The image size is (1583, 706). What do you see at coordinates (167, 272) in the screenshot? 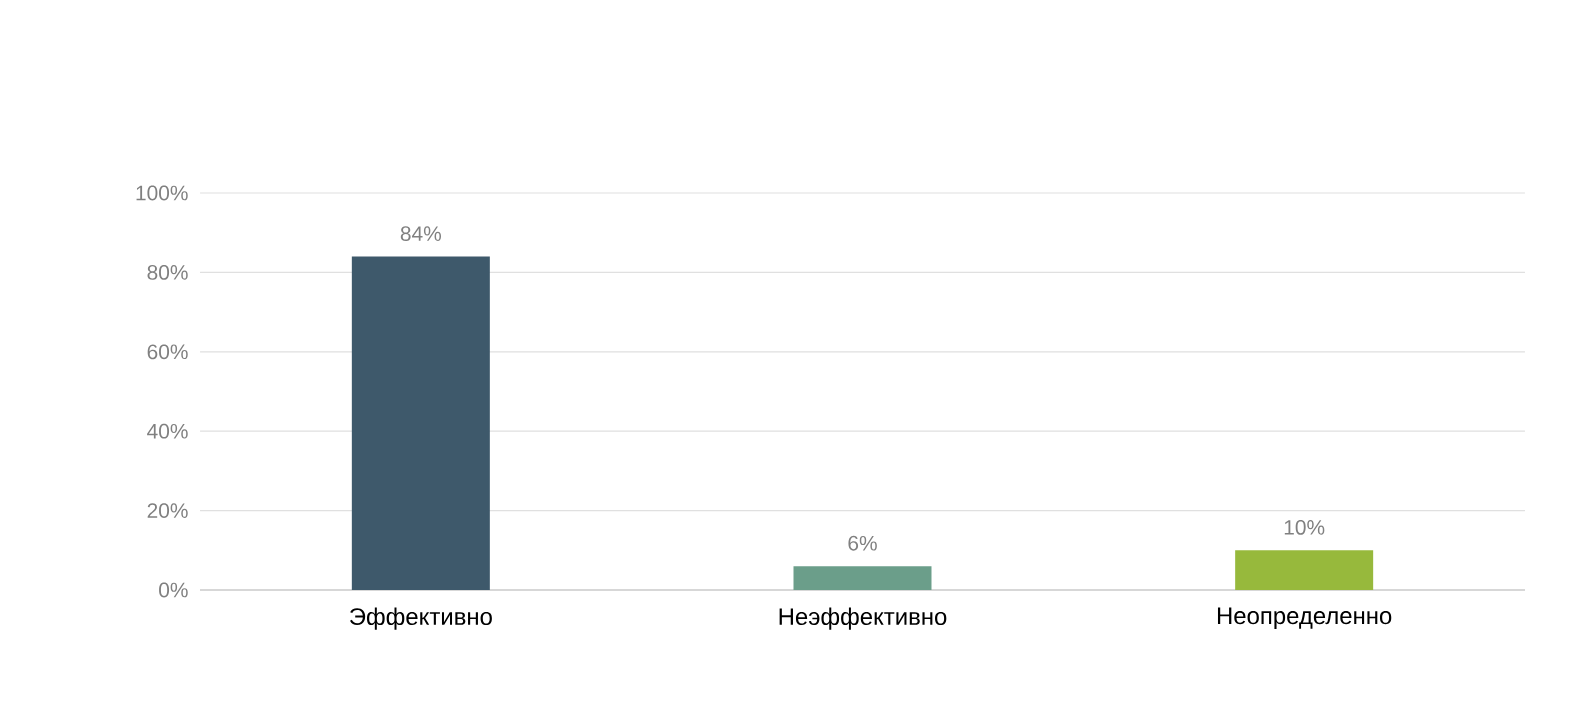
I see `y-tick-label: 80%` at bounding box center [167, 272].